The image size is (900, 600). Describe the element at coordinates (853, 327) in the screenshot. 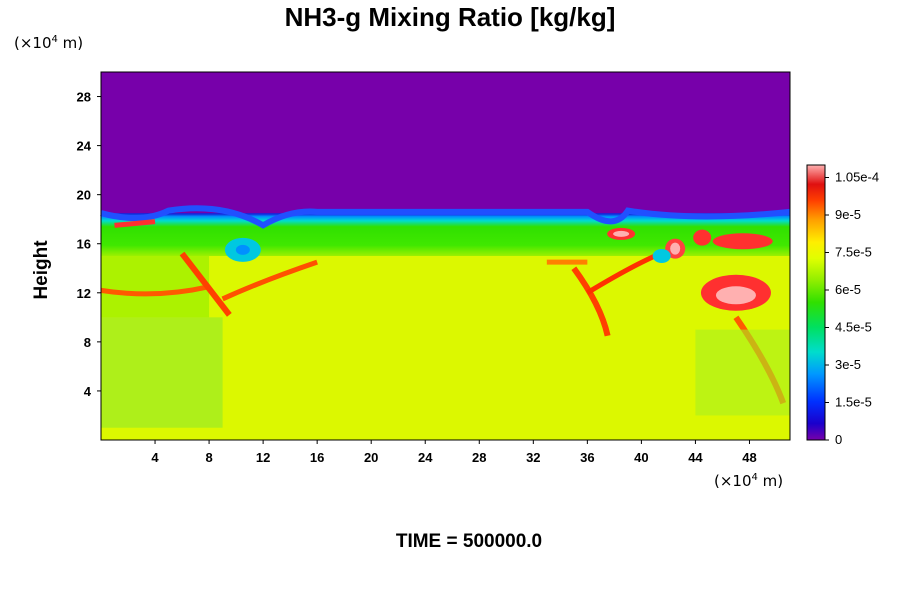

I see `colorbar-tick-label: 4.5e-5` at that location.